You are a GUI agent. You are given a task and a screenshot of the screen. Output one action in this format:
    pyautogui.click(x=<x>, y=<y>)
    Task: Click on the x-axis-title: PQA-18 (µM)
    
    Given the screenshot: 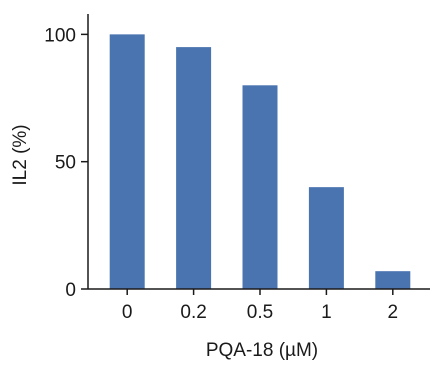 What is the action you would take?
    pyautogui.click(x=262, y=350)
    